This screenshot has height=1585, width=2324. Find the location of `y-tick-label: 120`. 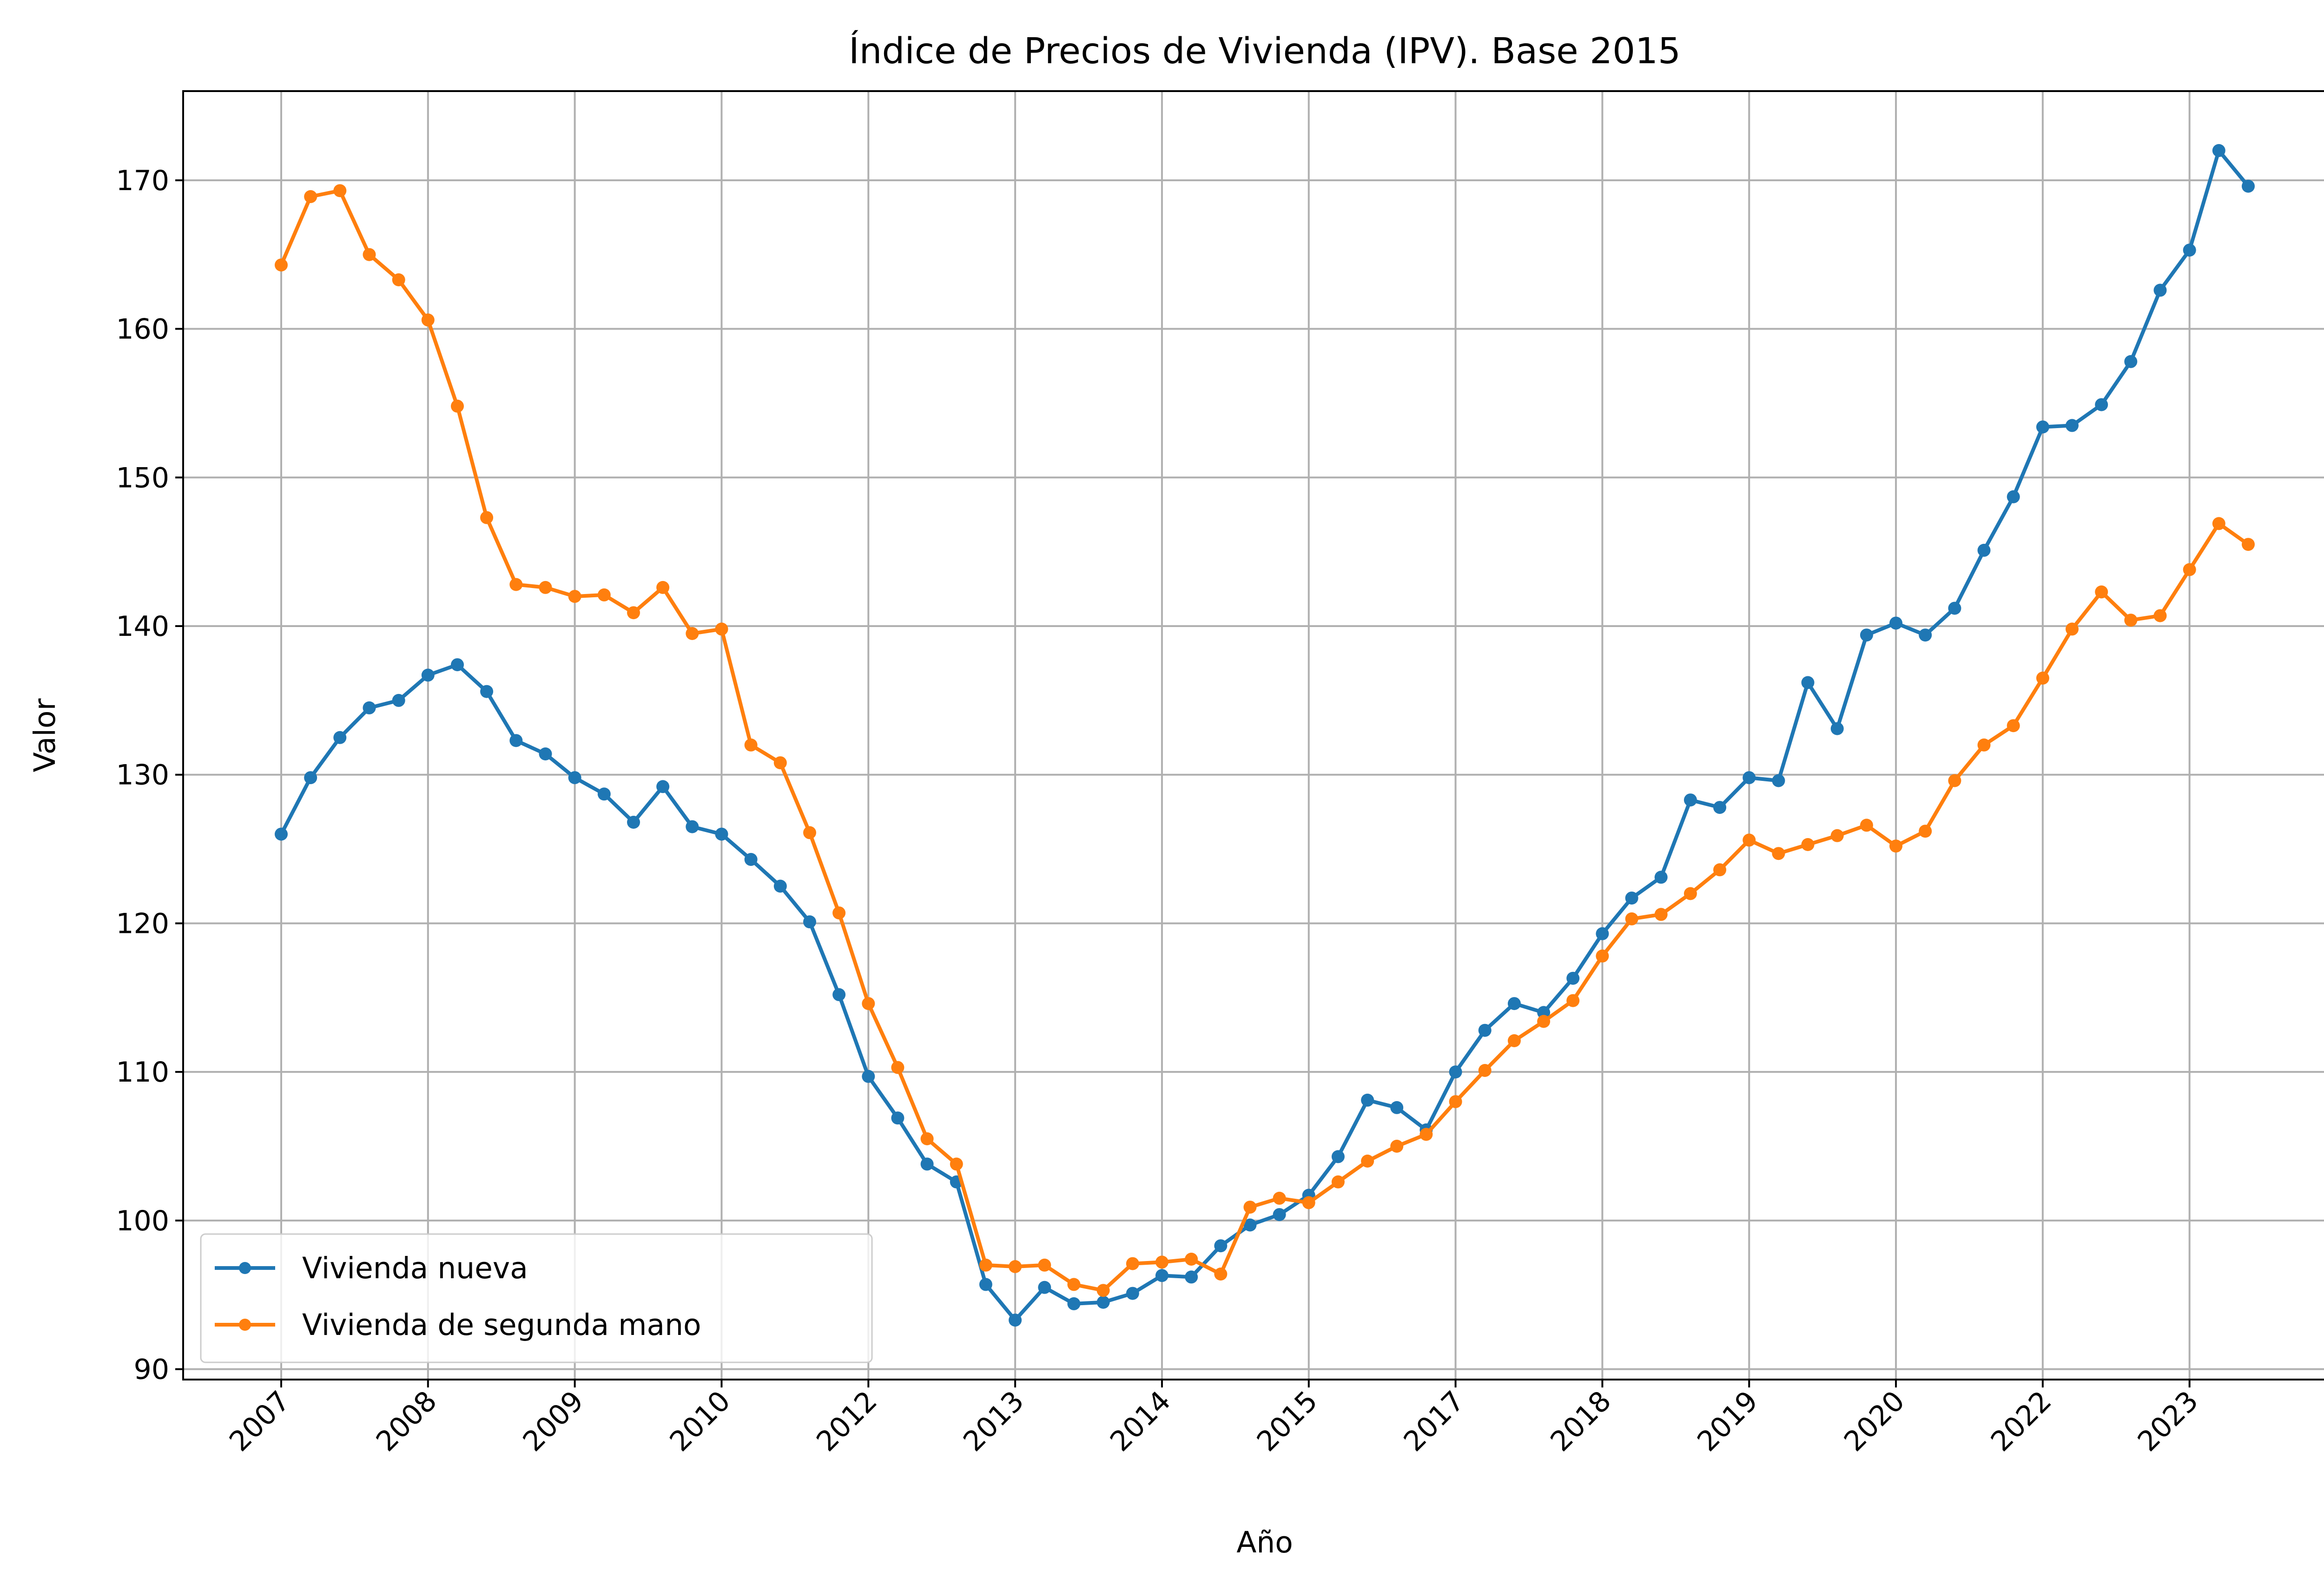

y-tick-label: 120 is located at coordinates (142, 923).